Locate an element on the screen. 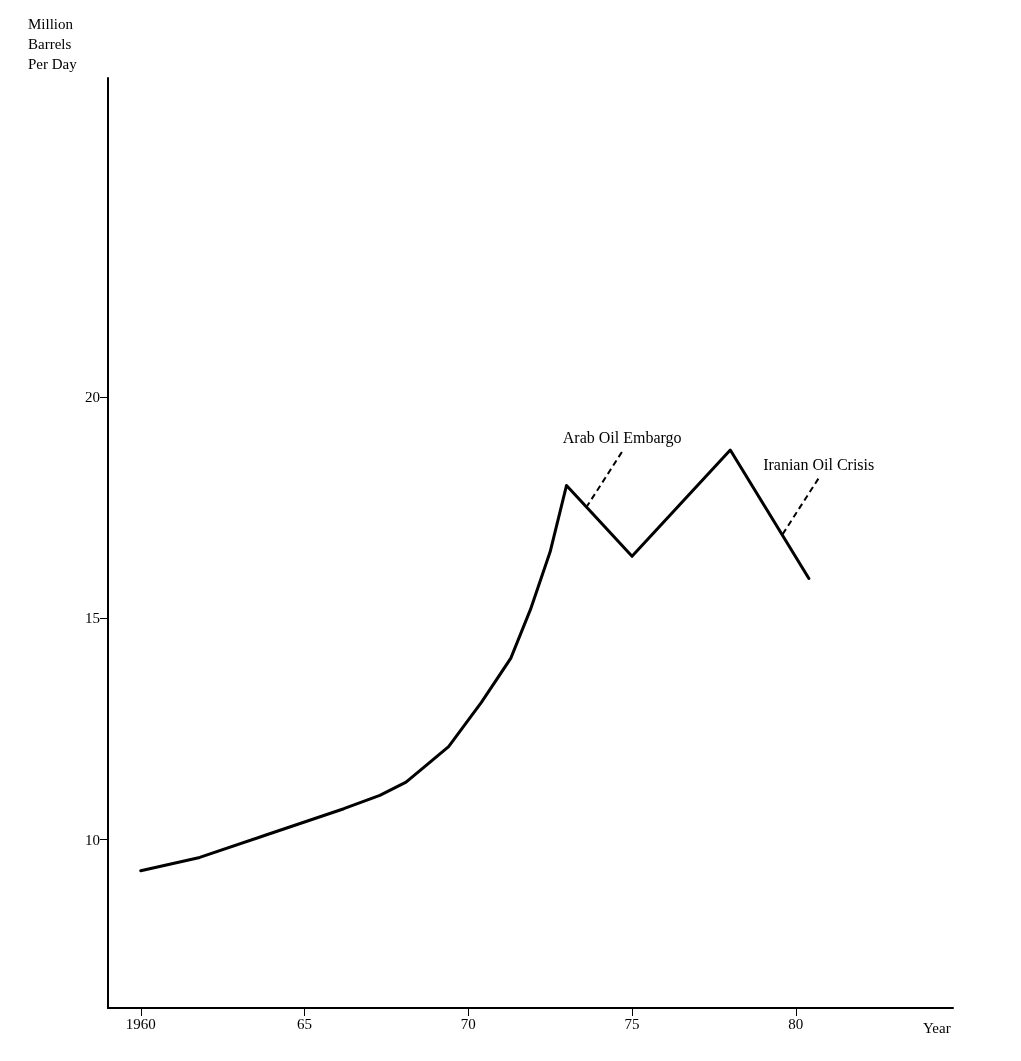 The image size is (1021, 1061). x-tick-label: 70 is located at coordinates (468, 1023).